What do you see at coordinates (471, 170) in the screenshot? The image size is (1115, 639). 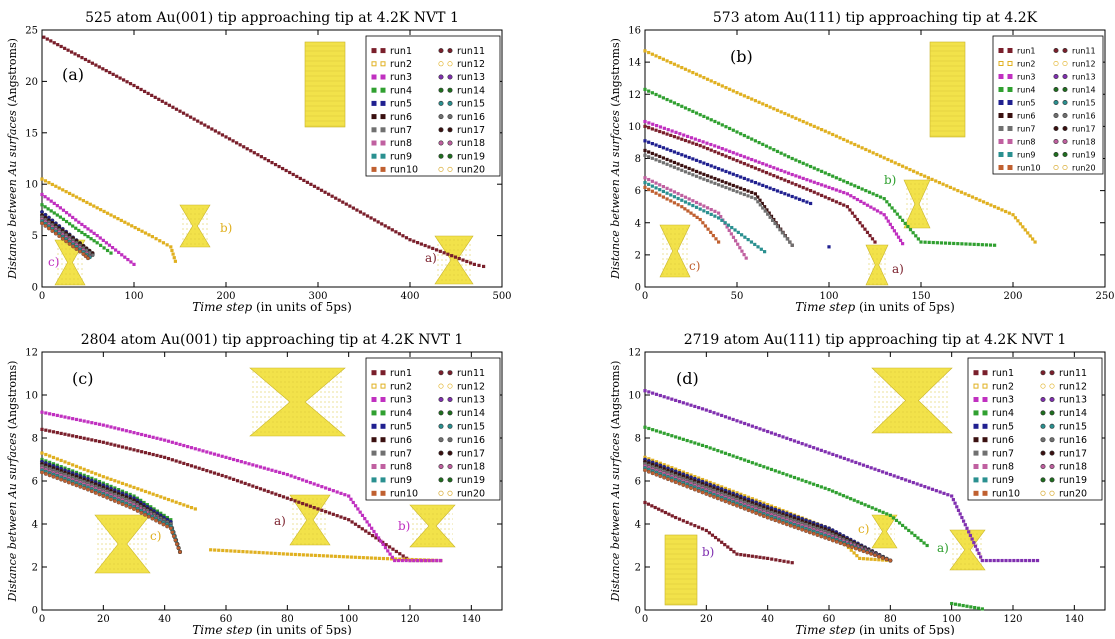 I see `legend-label: run20` at bounding box center [471, 170].